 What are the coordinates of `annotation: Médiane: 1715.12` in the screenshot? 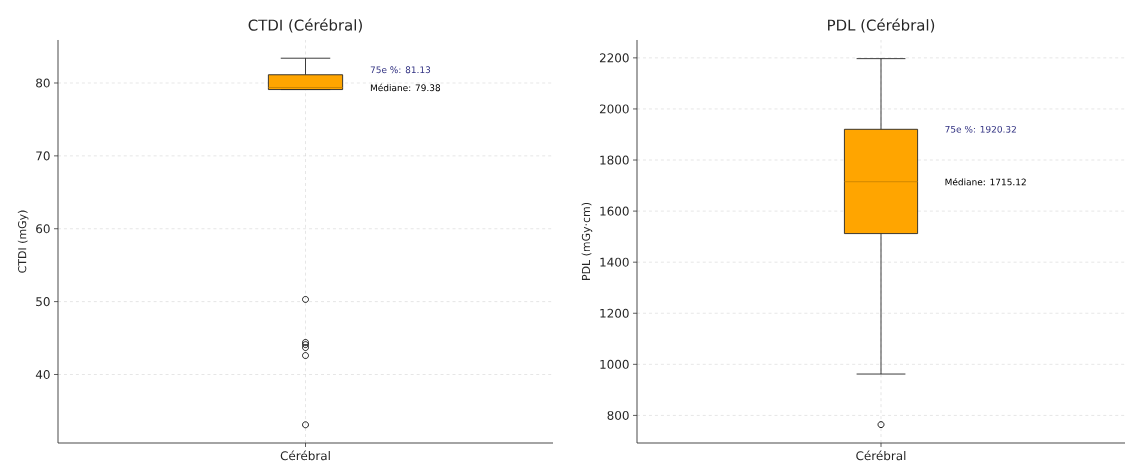 It's located at (985, 182).